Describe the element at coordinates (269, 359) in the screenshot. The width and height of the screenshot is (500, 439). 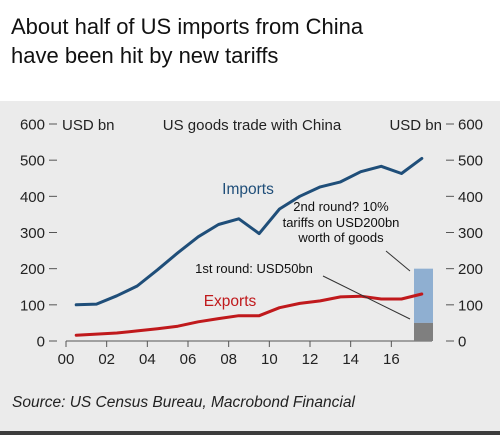
I see `x-tick-label: 10` at that location.